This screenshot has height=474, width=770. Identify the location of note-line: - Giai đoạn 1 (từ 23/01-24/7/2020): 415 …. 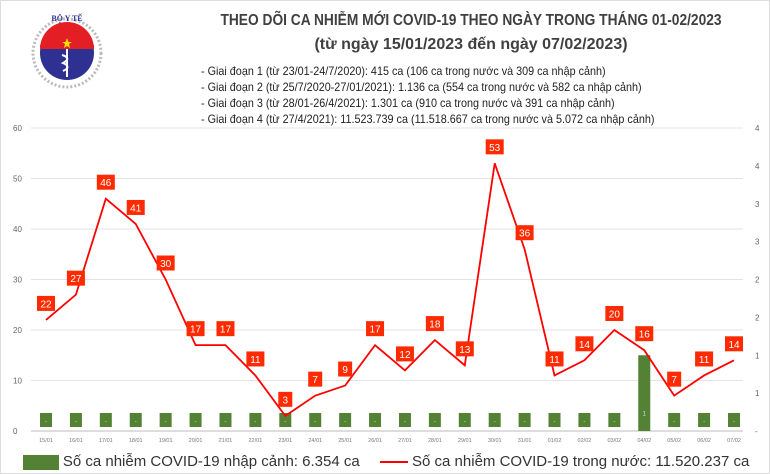
(403, 71).